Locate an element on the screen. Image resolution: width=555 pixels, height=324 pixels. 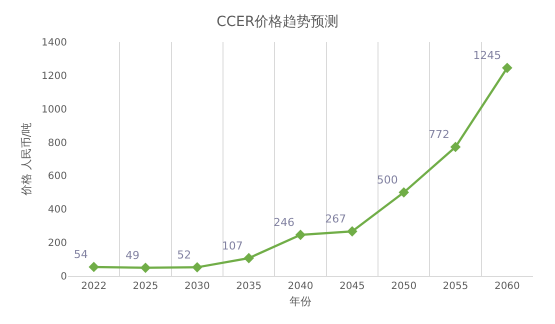
y-tick-label: 1400 is located at coordinates (54, 43).